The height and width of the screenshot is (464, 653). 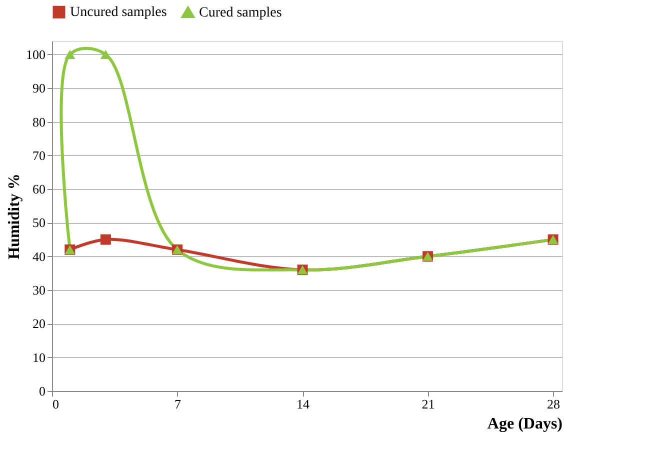 I want to click on x-tick-label: 0, so click(x=55, y=404).